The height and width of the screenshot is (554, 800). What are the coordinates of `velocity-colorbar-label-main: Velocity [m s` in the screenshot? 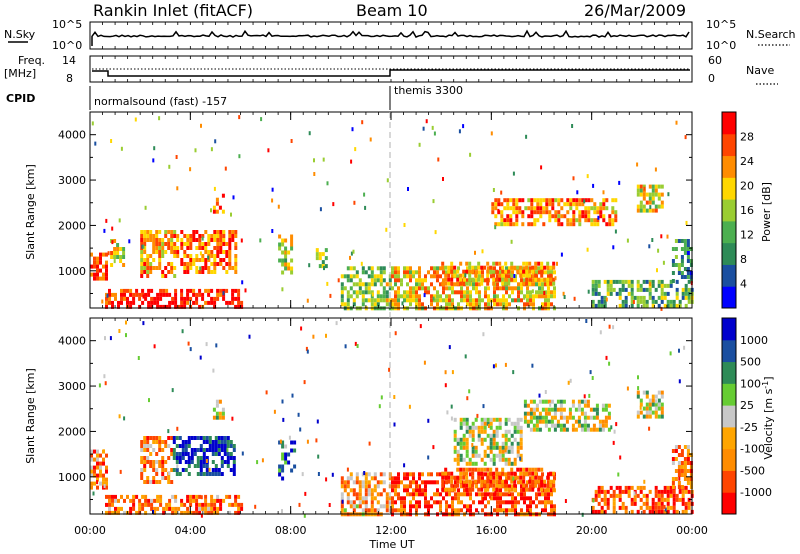 It's located at (768, 423).